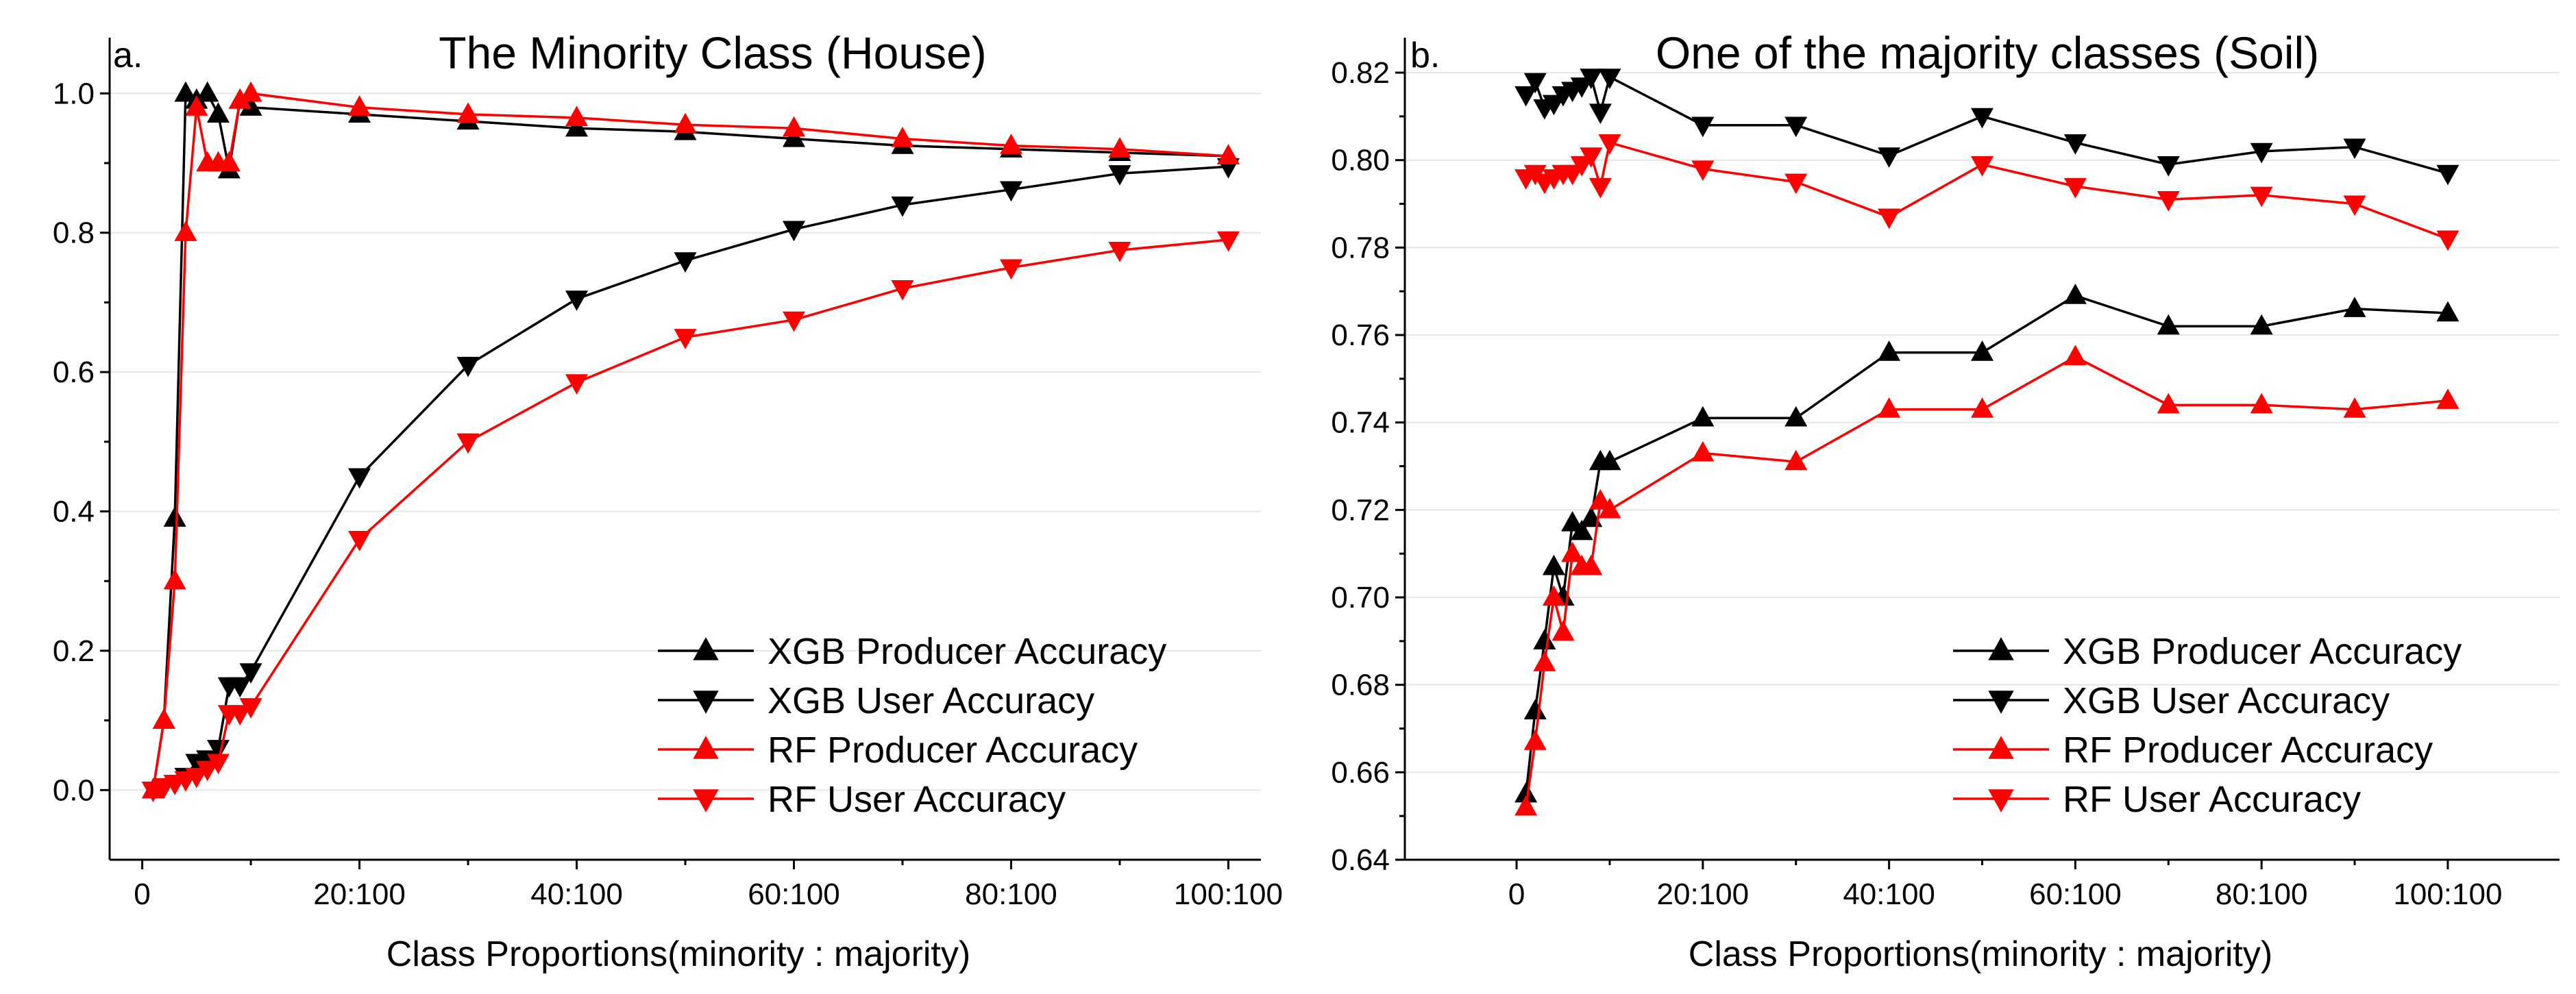  Describe the element at coordinates (1517, 894) in the screenshot. I see `x-tick-label: 0` at that location.